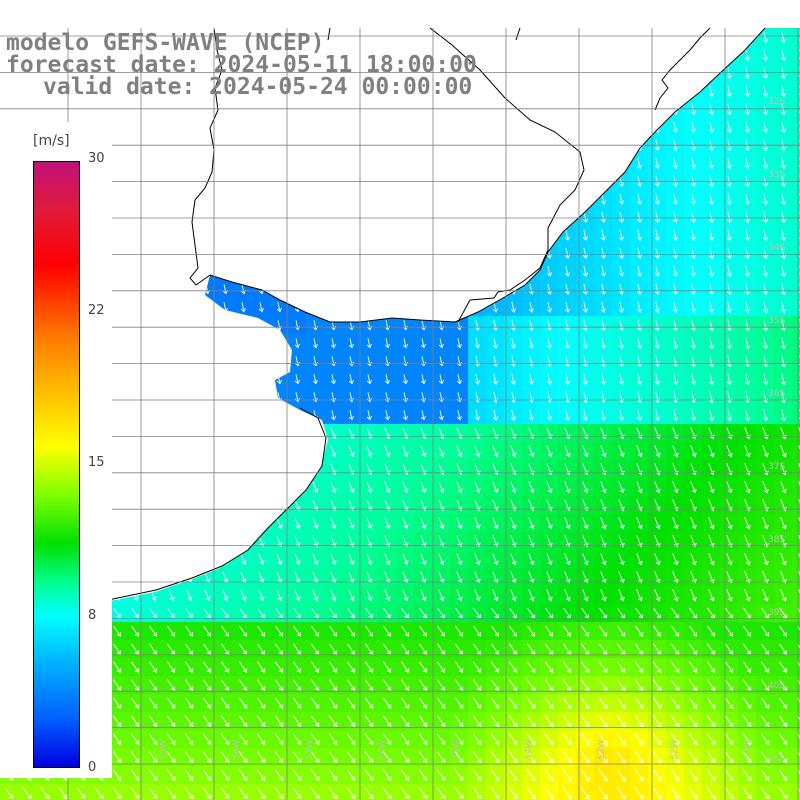  Describe the element at coordinates (310, 750) in the screenshot. I see `longitude-label: 57W` at that location.